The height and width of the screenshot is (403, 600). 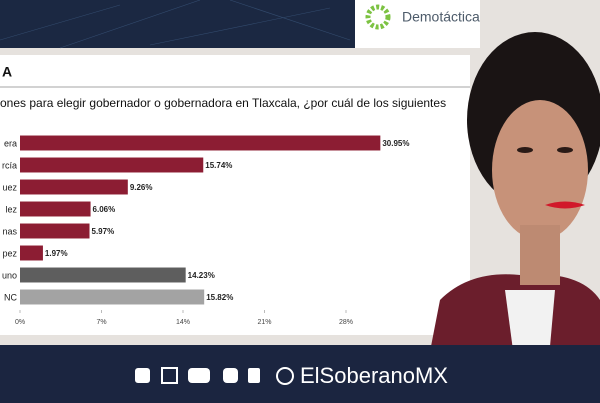 I want to click on x-tick-label: 0%, so click(x=20, y=322).